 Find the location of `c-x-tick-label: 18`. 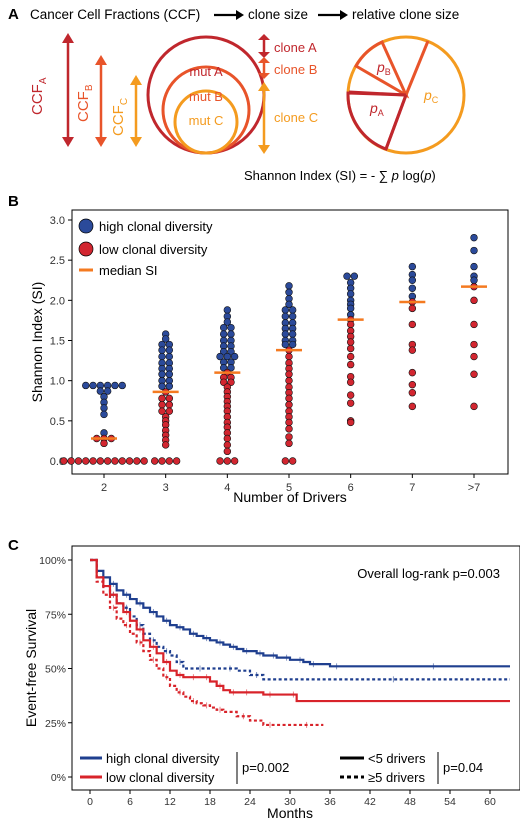

c-x-tick-label: 18 is located at coordinates (210, 802).